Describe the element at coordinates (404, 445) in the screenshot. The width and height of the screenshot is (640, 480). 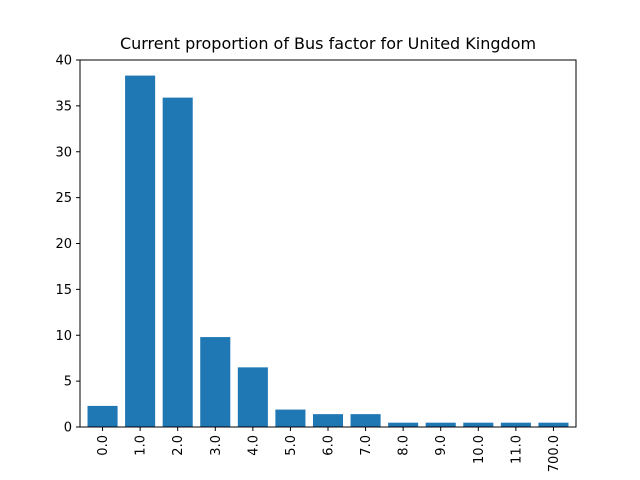
I see `x-tick-label: 8.0` at that location.